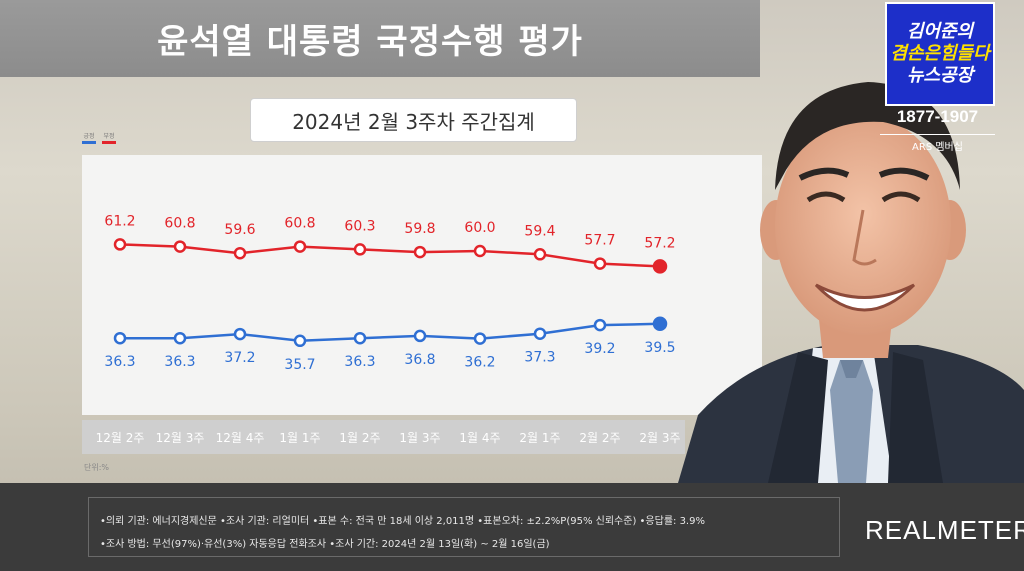  What do you see at coordinates (299, 365) in the screenshot?
I see `data-label: 35.7` at bounding box center [299, 365].